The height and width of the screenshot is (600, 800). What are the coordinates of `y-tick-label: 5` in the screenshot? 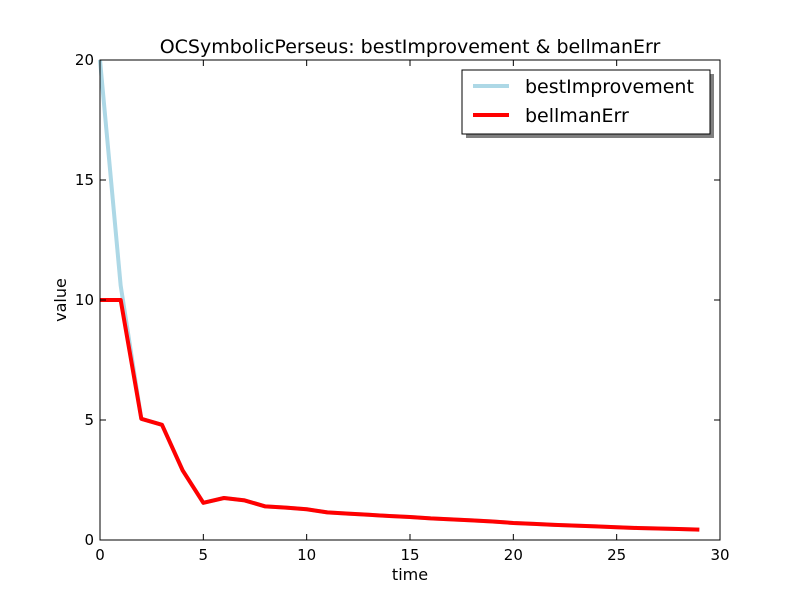 It's located at (89, 420).